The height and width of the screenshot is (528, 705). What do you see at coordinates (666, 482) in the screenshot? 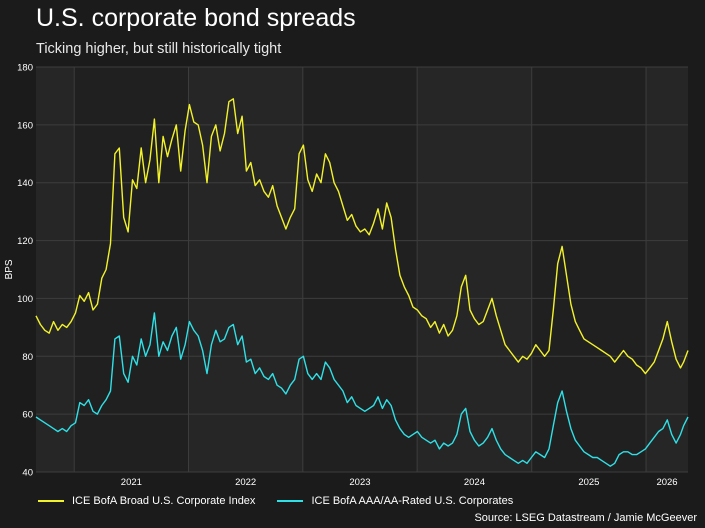
I see `x-tick-label: 2026` at bounding box center [666, 482].